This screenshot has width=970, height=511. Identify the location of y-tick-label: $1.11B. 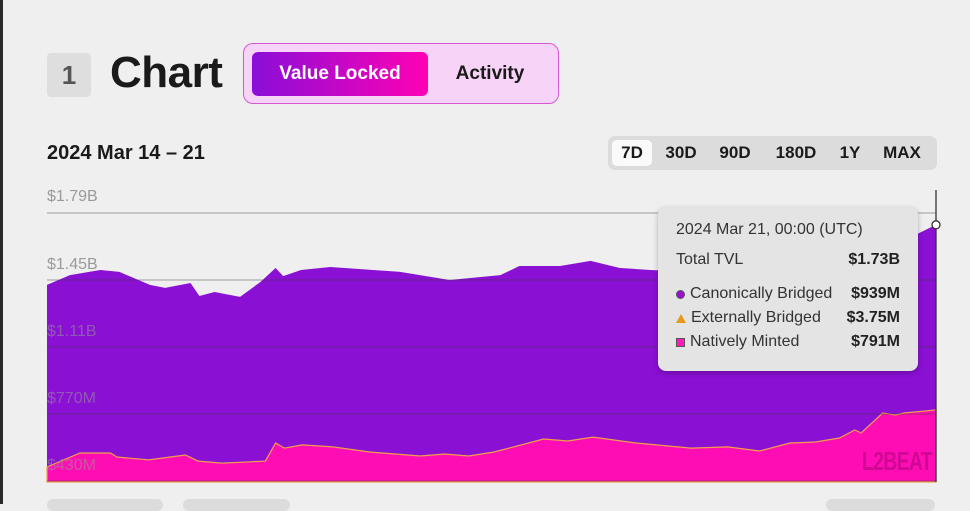
(72, 331).